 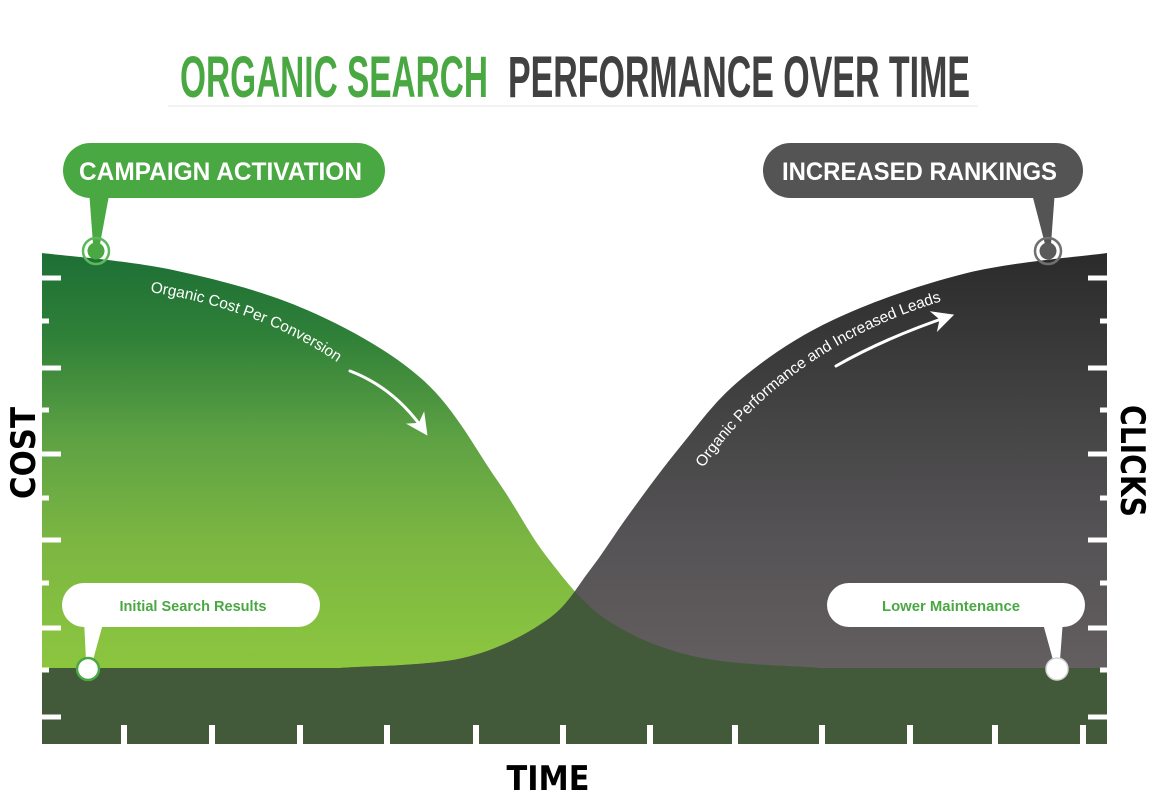 What do you see at coordinates (923, 204) in the screenshot?
I see `callout-increased-rankings: INCREASED RANKINGS` at bounding box center [923, 204].